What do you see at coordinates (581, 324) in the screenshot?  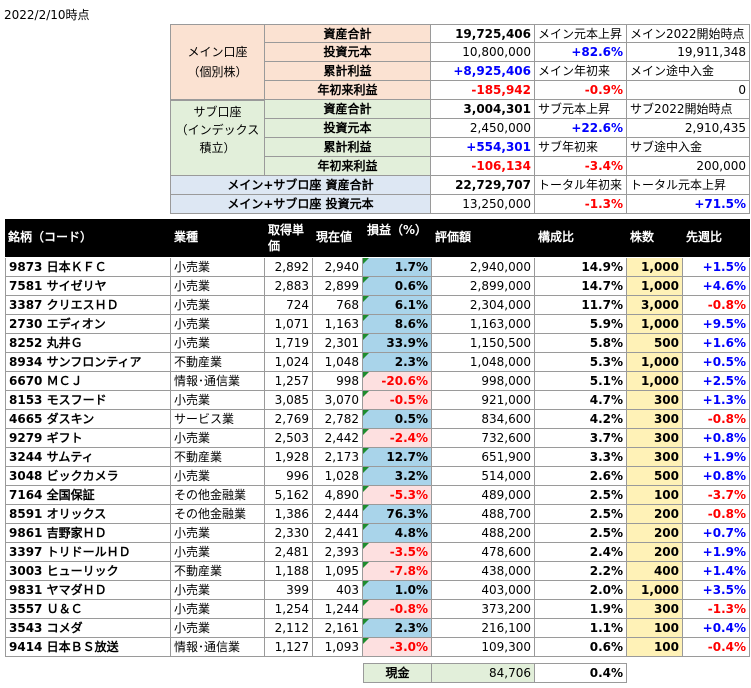 I see `cell-ratio: 5.9%` at bounding box center [581, 324].